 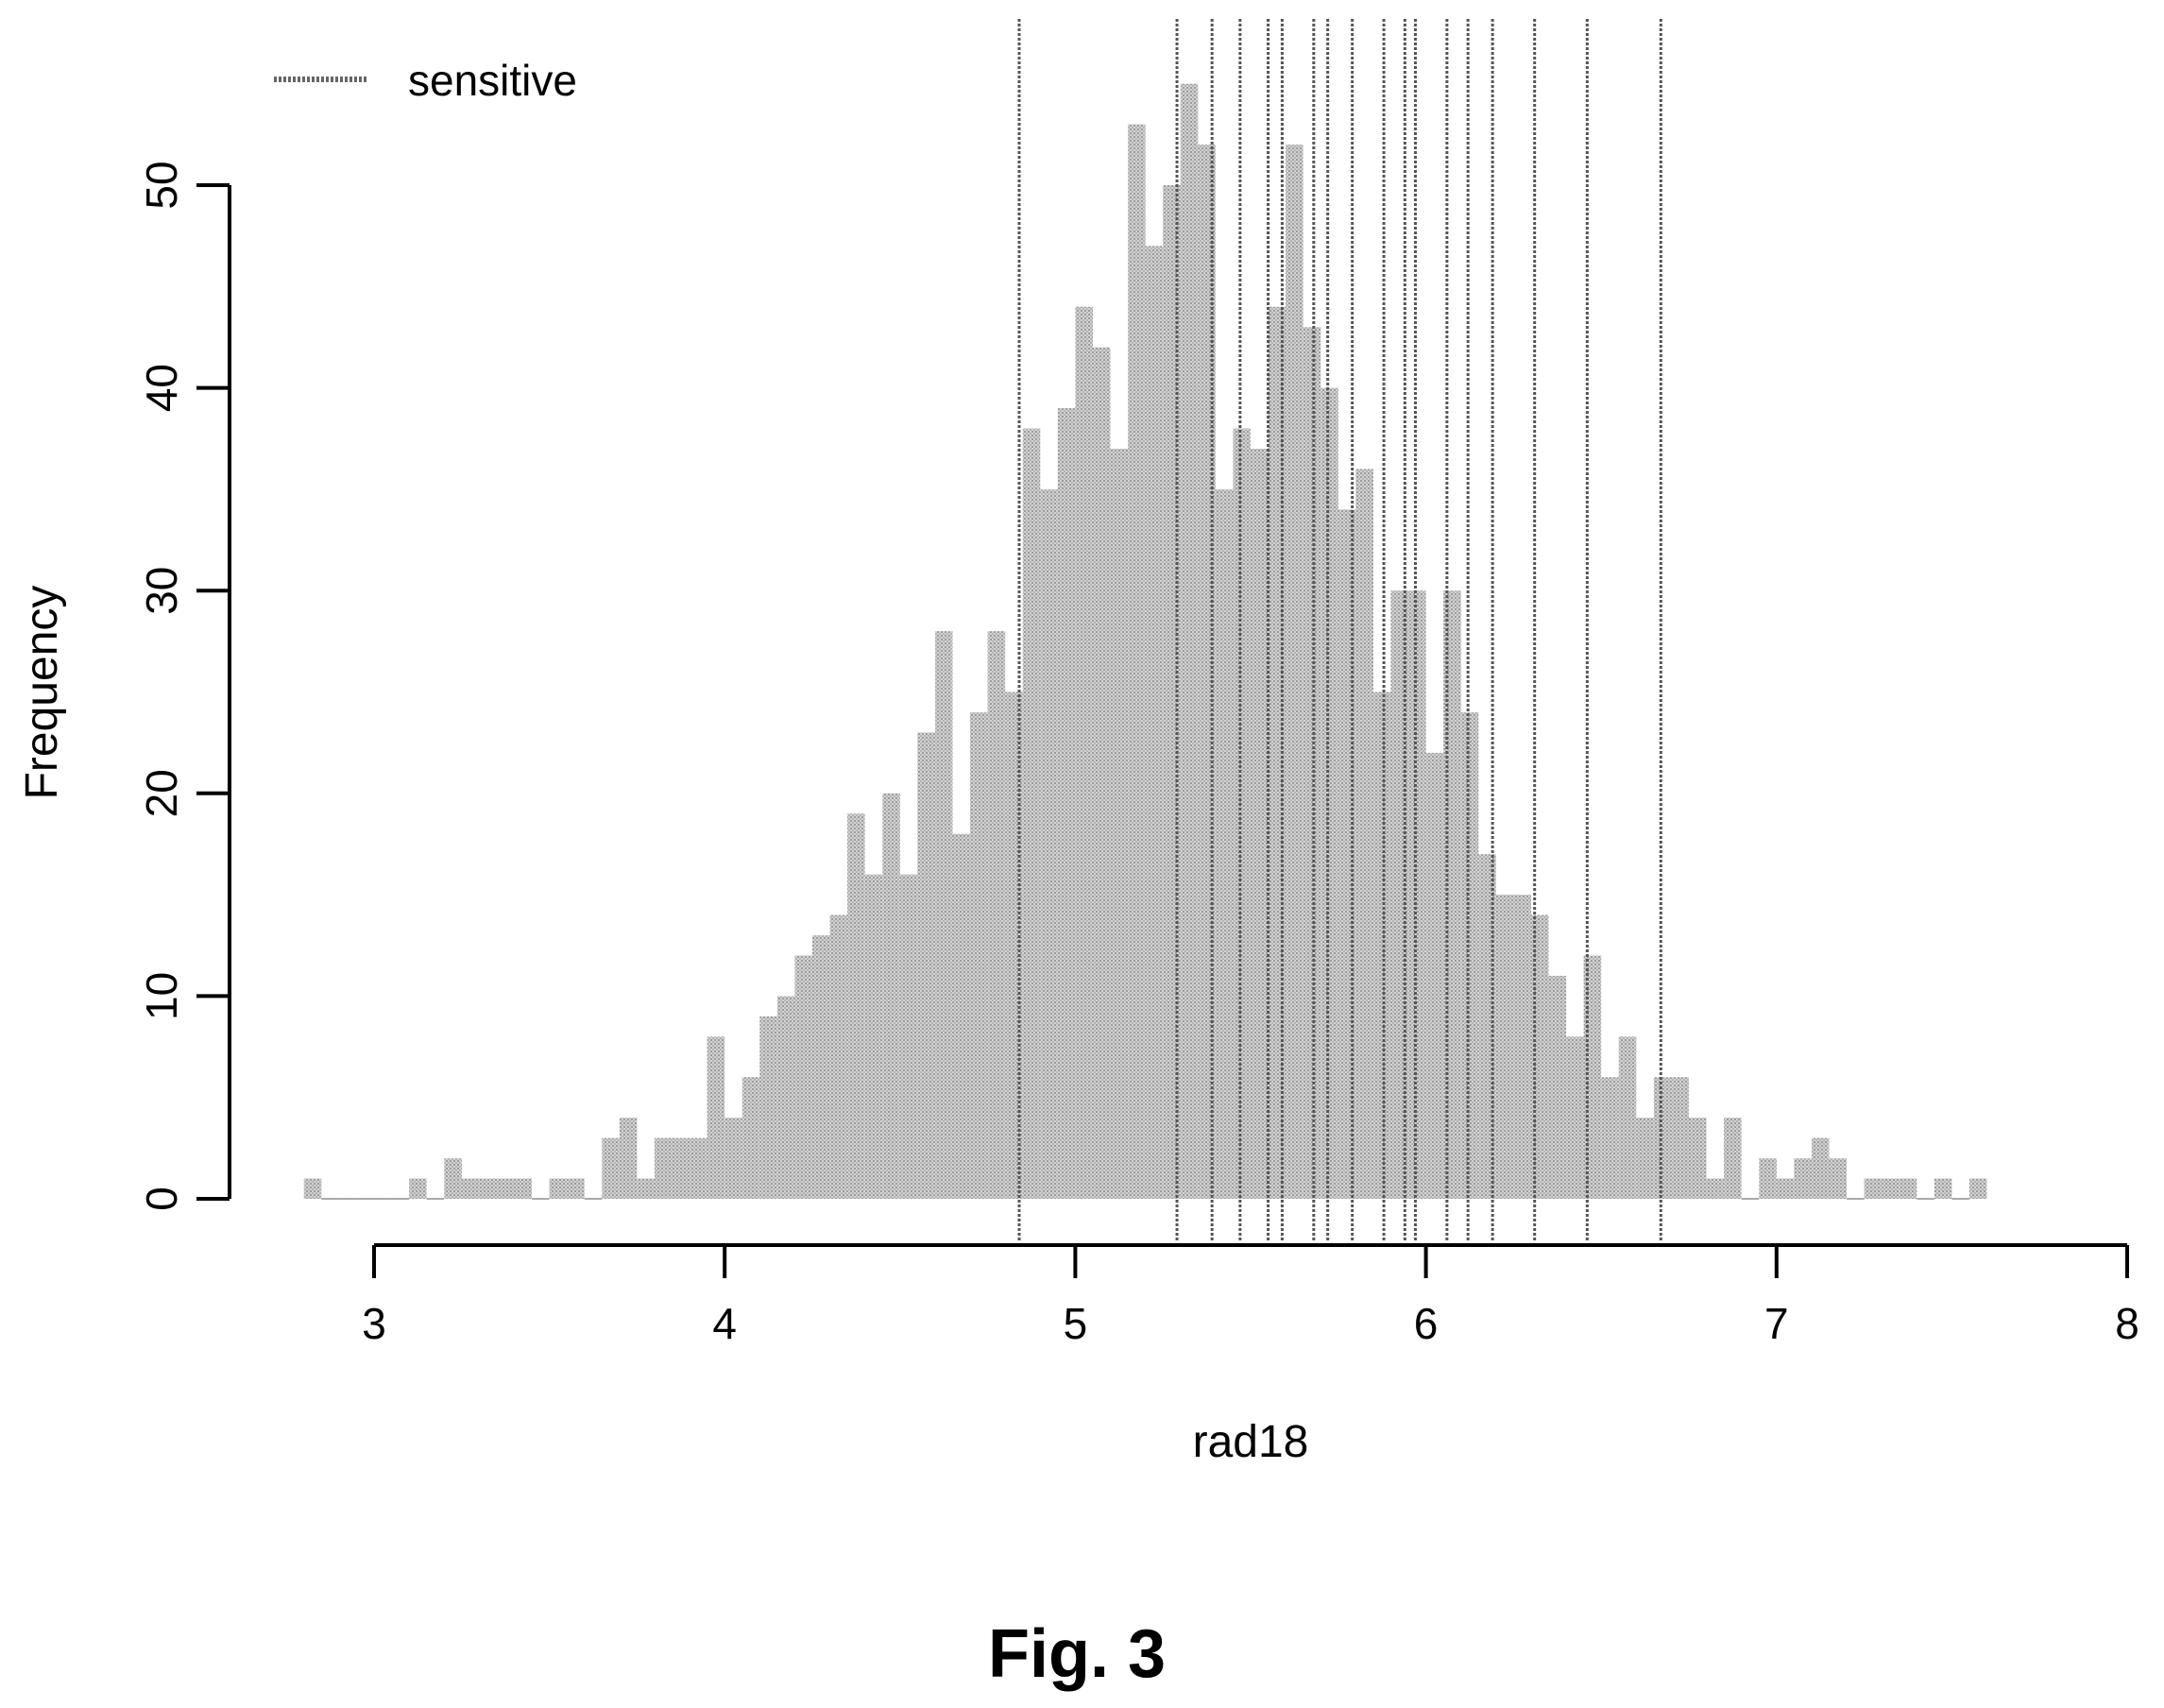 What do you see at coordinates (1776, 1323) in the screenshot?
I see `x-tick-label: 7` at bounding box center [1776, 1323].